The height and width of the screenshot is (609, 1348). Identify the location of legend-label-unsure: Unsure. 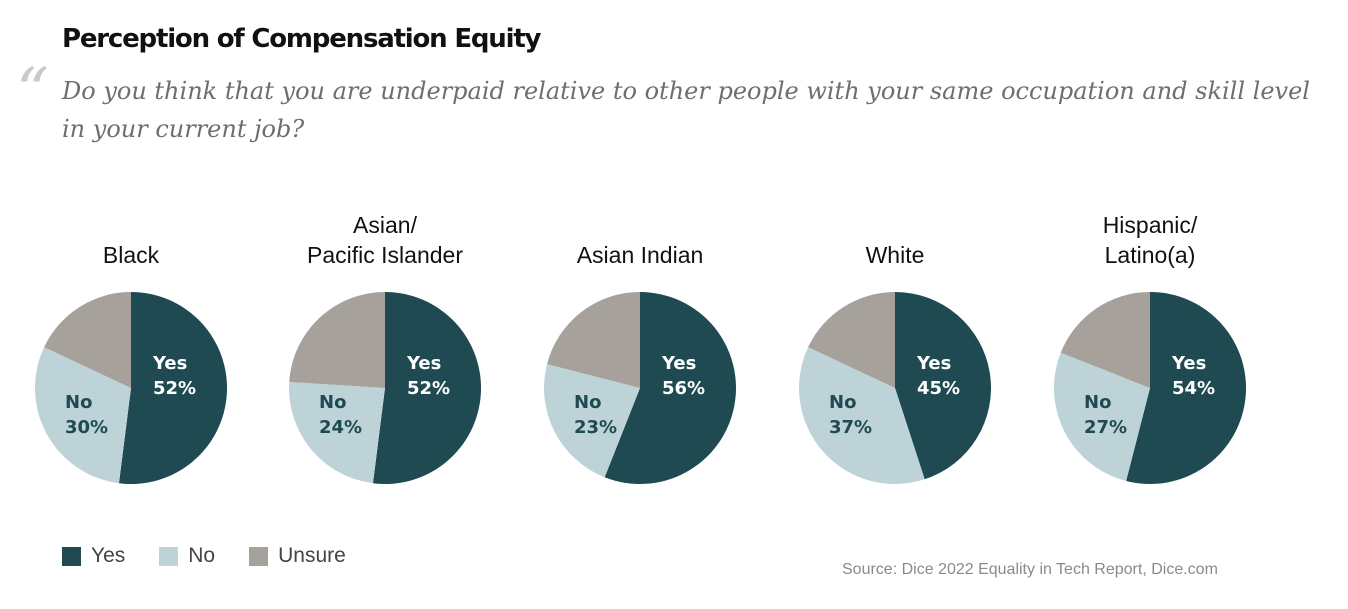
(312, 555).